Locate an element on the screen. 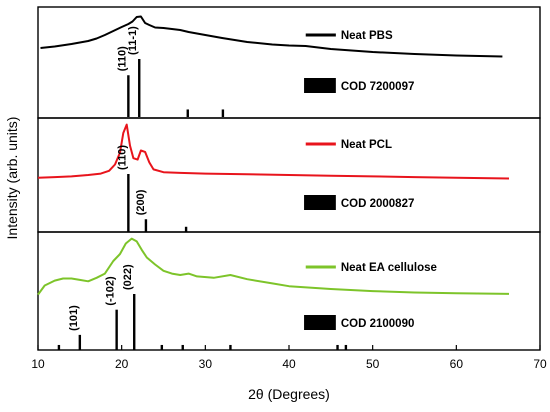  legend-label: Neat PBS is located at coordinates (367, 36).